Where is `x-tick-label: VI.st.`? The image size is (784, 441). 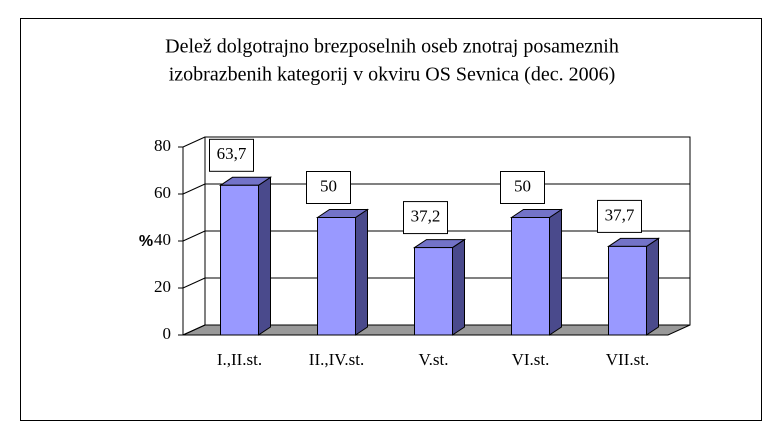
x-tick-label: VI.st. is located at coordinates (531, 359).